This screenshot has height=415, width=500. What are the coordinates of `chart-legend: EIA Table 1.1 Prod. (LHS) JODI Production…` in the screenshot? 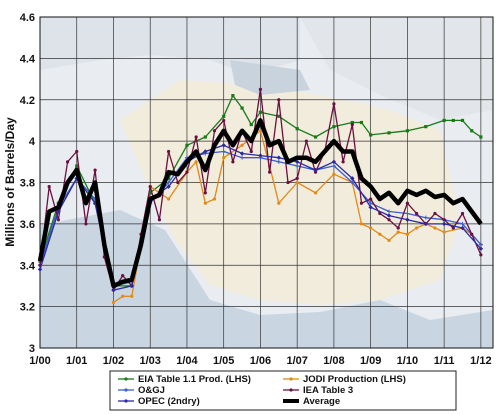 It's located at (283, 390).